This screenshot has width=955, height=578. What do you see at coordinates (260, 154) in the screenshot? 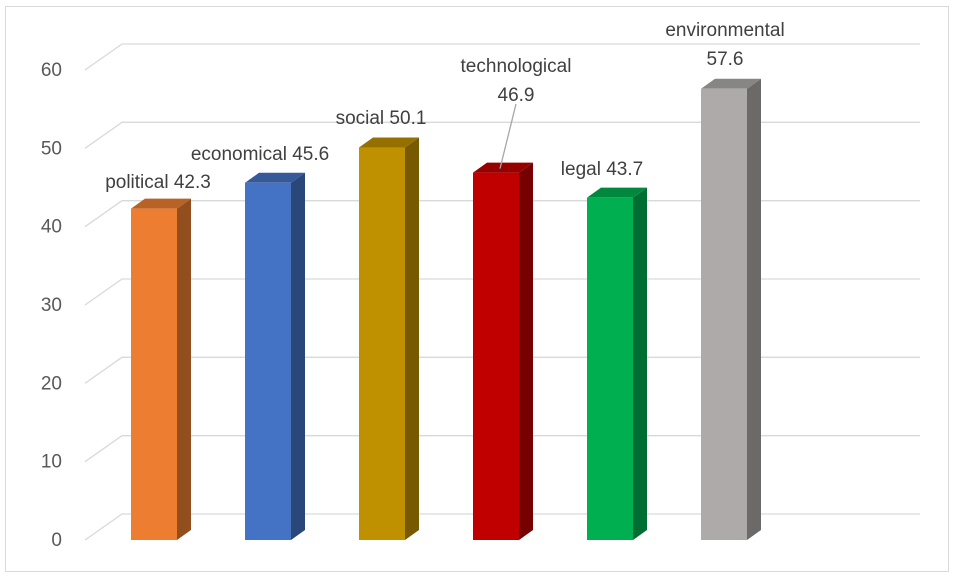
I see `data-label: economical 45.6` at bounding box center [260, 154].